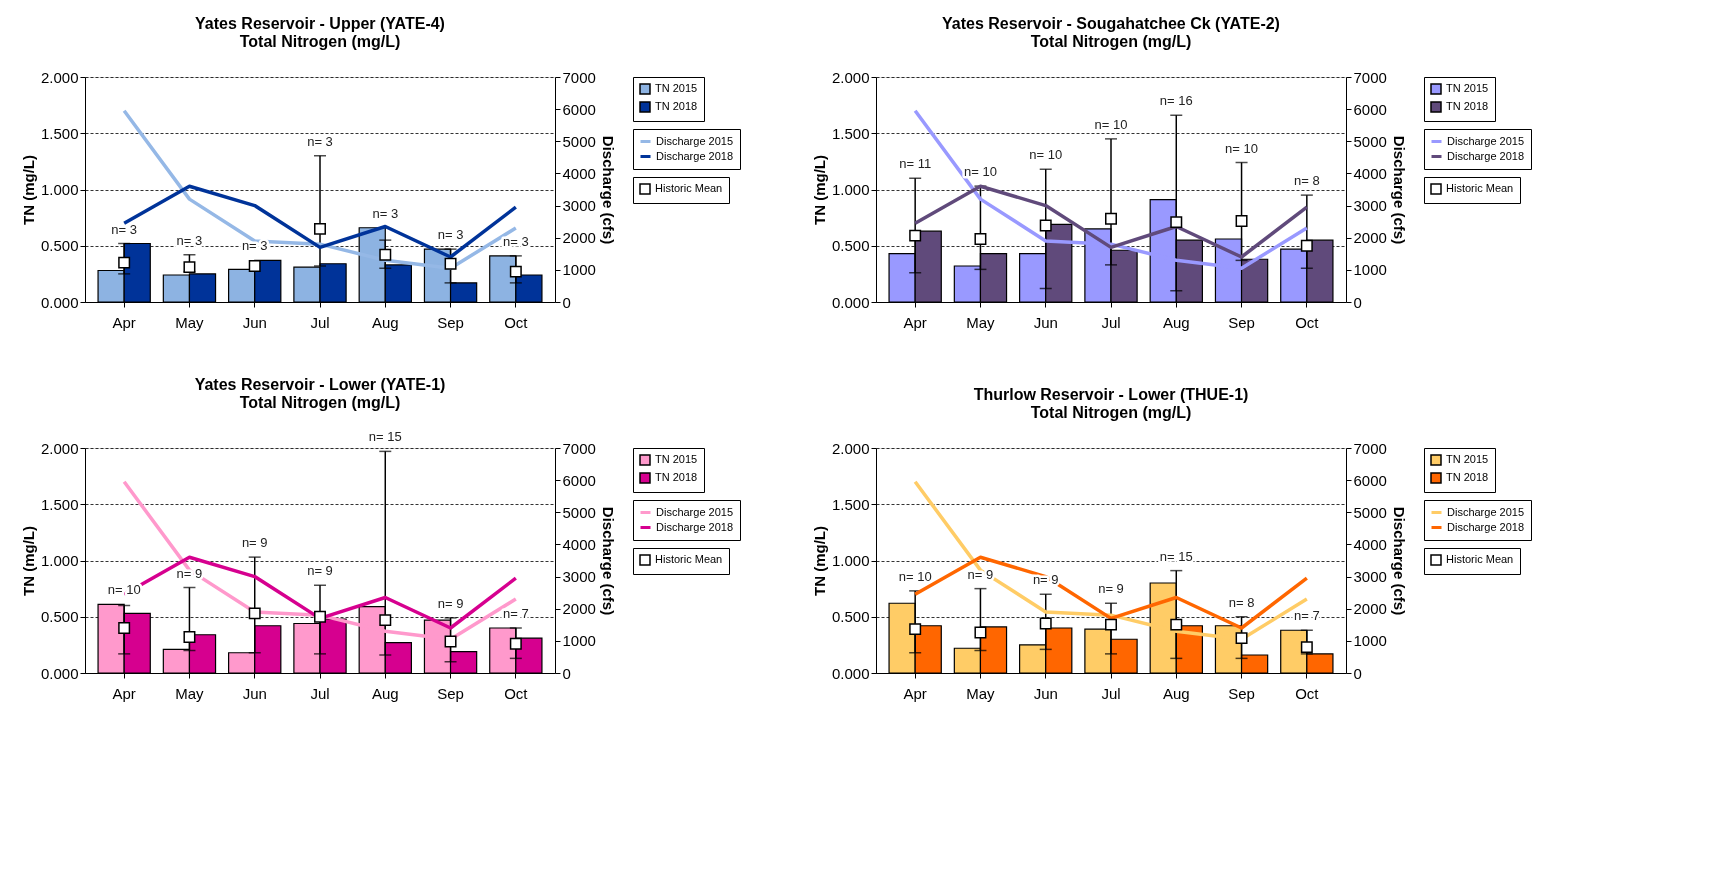 The image size is (1732, 869). What do you see at coordinates (676, 88) in the screenshot?
I see `legend-label: TN 2015` at bounding box center [676, 88].